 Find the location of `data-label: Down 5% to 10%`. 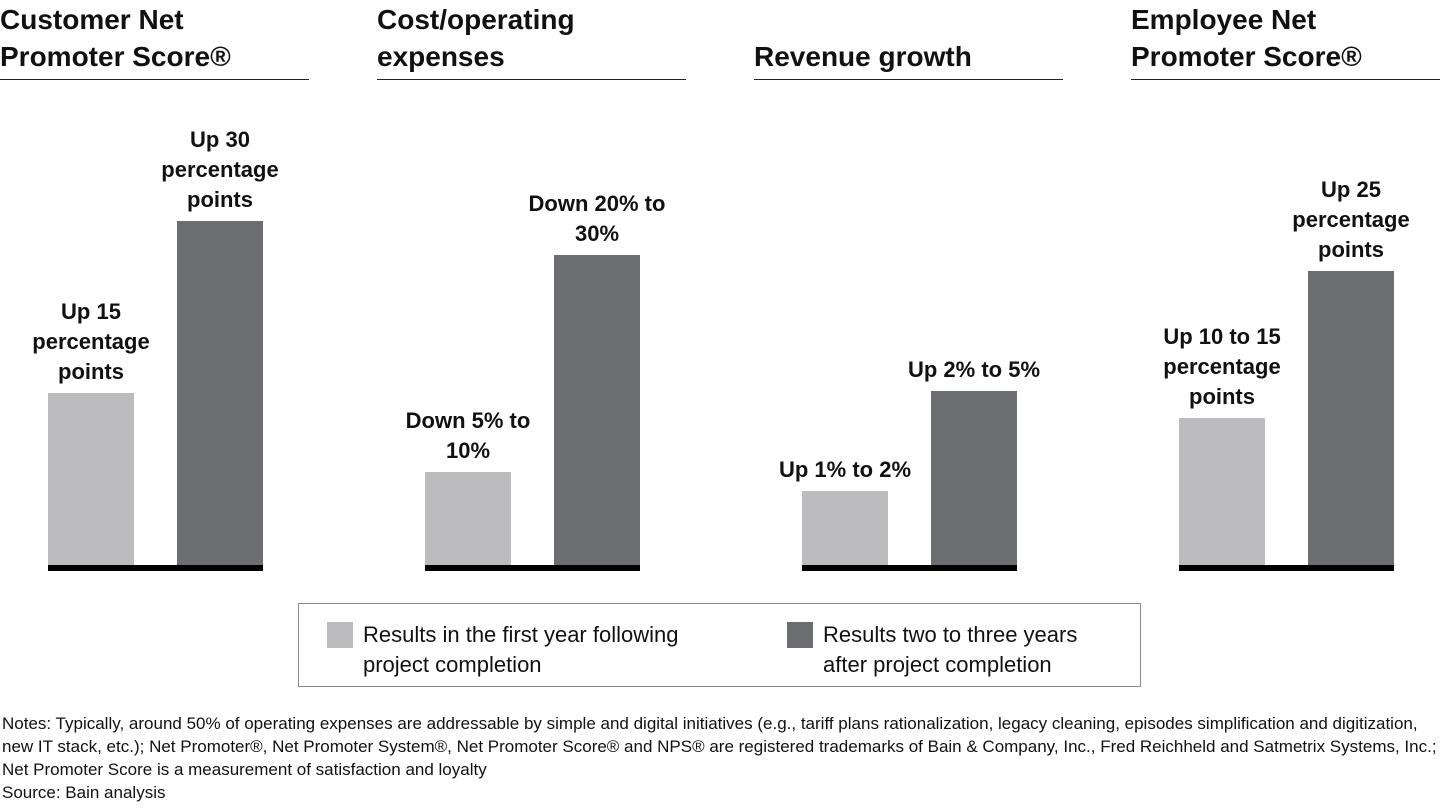

data-label: Down 5% to 10% is located at coordinates (468, 435).